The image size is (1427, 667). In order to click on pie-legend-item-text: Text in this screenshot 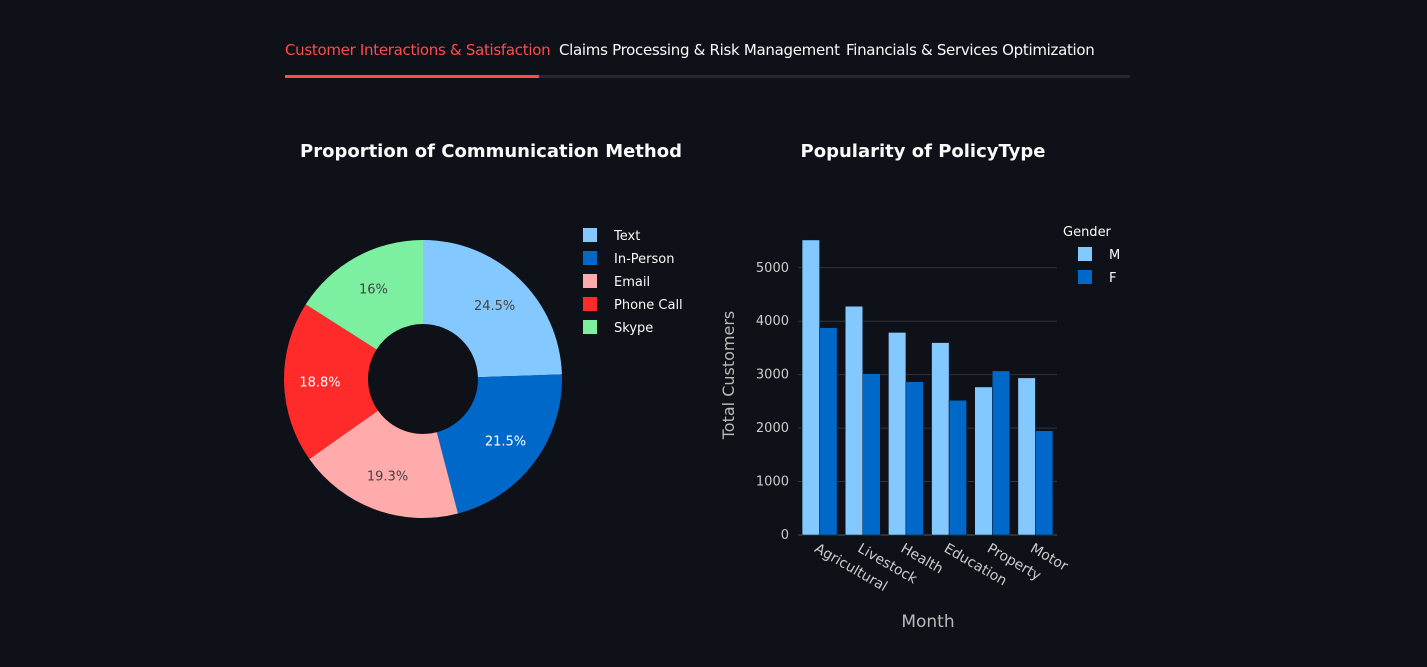, I will do `click(611, 236)`.